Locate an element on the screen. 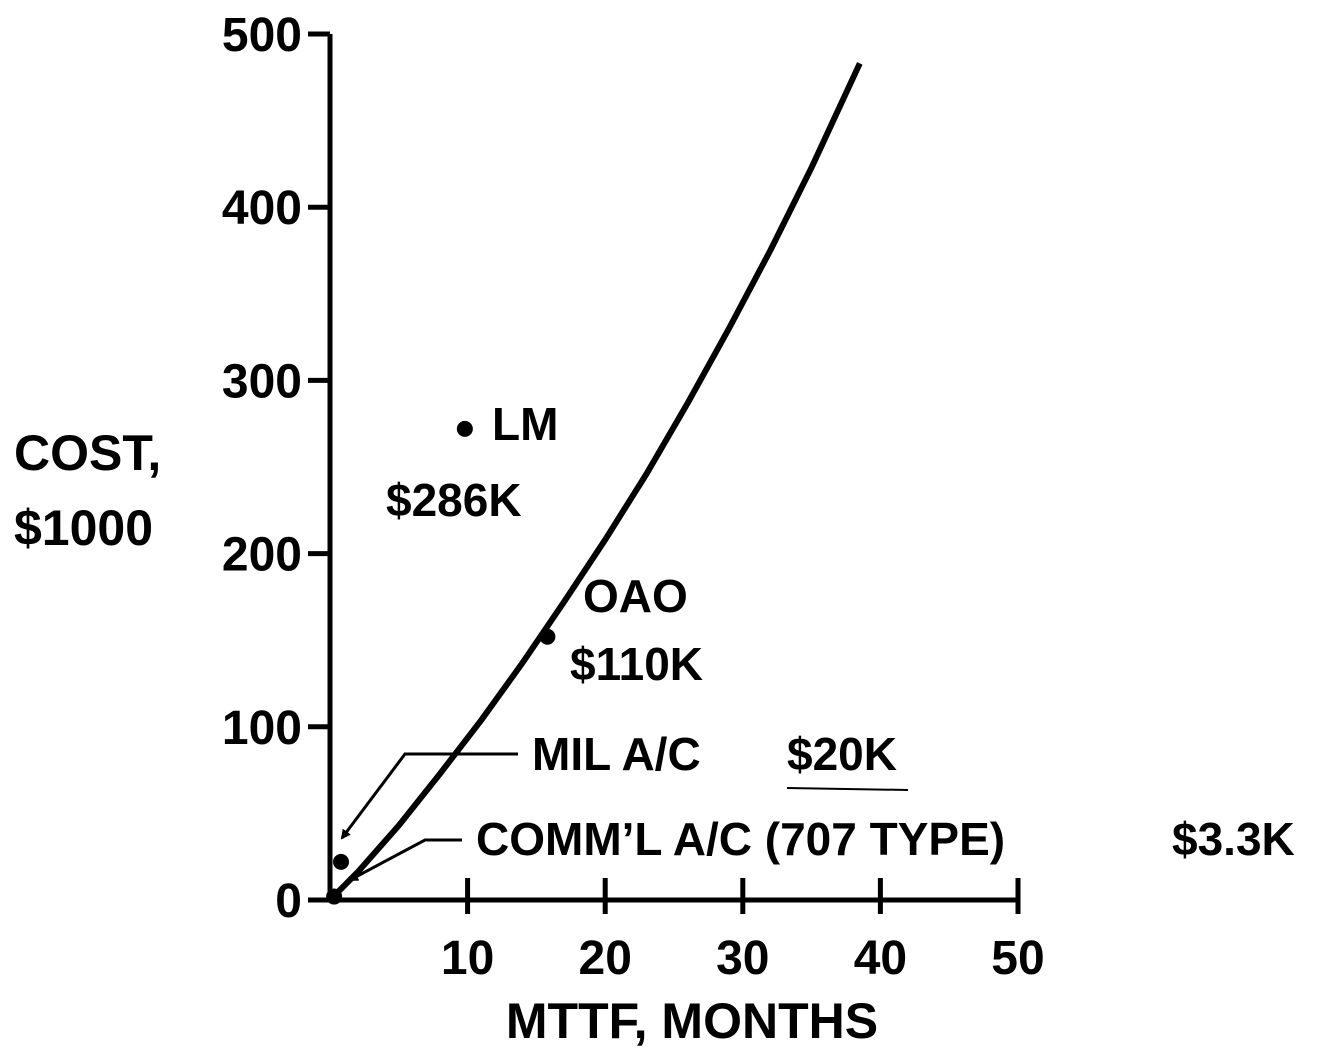  x-ticks: 10 20 30 40 50 is located at coordinates (743, 931).